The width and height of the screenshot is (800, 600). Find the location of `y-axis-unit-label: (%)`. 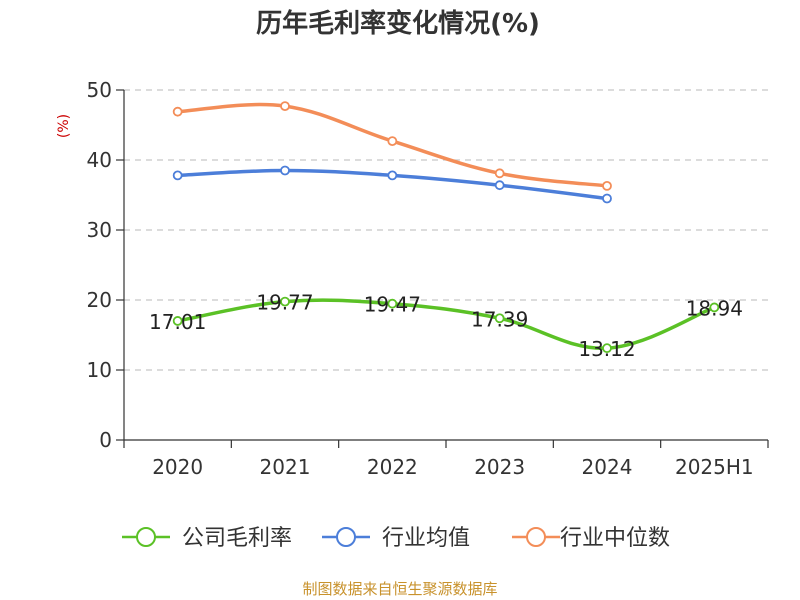

y-axis-unit-label: (%) is located at coordinates (64, 126).